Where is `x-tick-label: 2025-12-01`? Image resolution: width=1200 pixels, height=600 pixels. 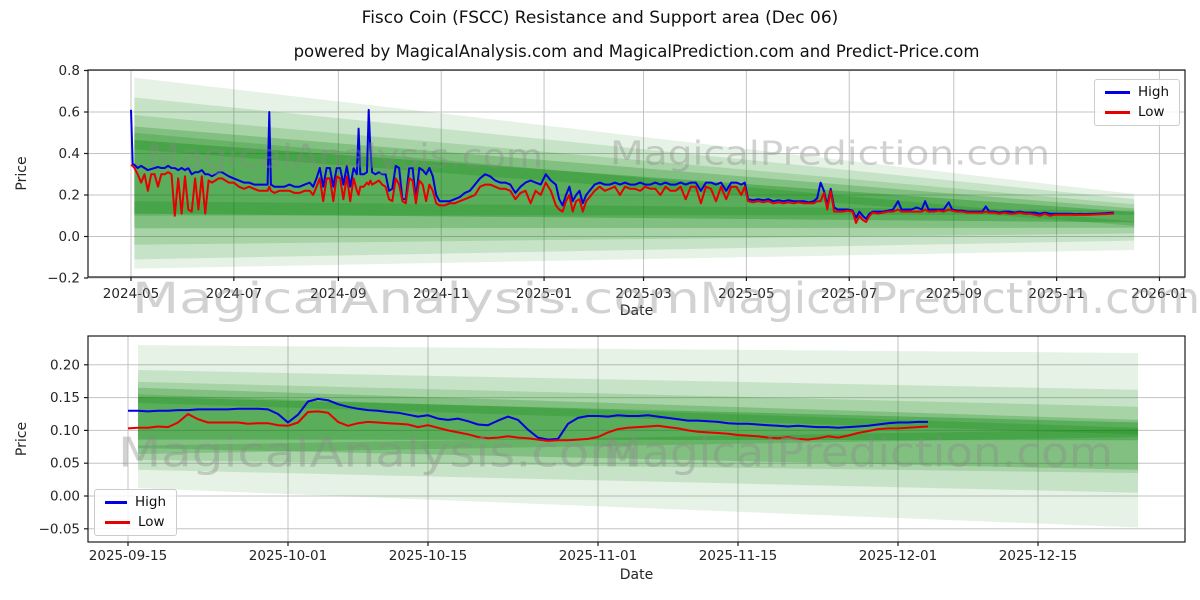 x-tick-label: 2025-12-01 is located at coordinates (898, 556).